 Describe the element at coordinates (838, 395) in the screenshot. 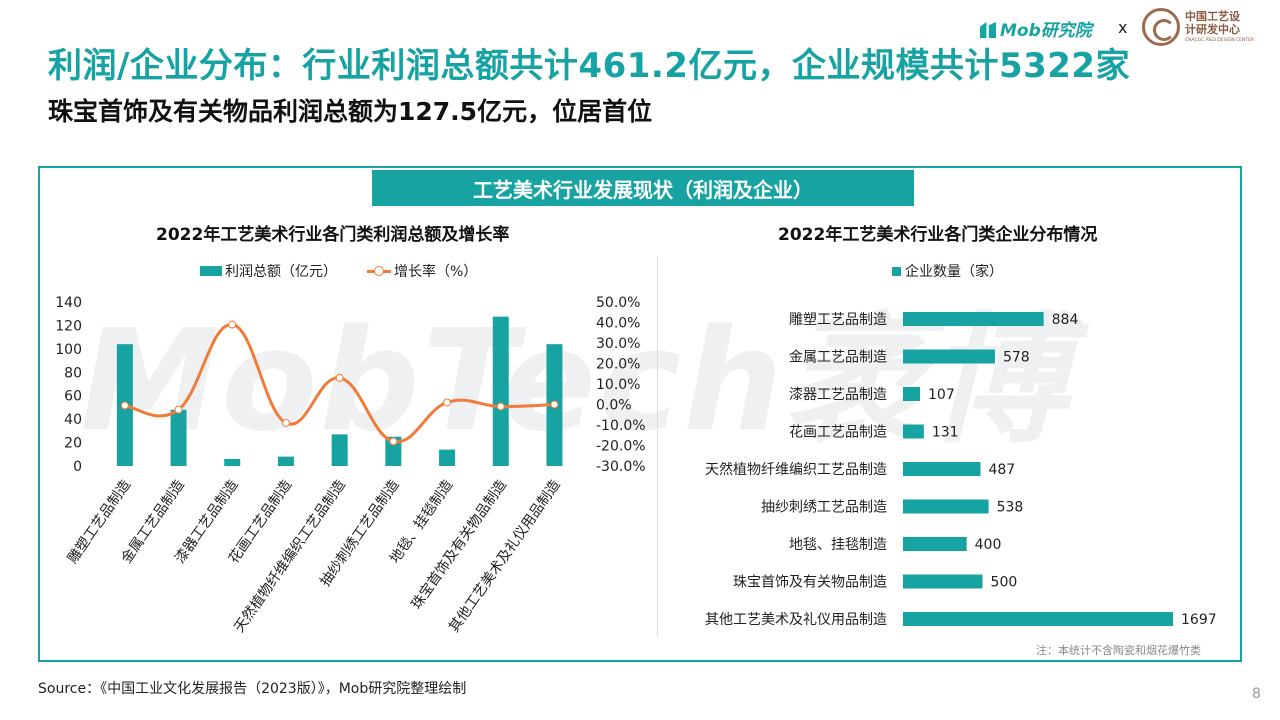

I see `category-label: 漆器工艺品制造` at that location.